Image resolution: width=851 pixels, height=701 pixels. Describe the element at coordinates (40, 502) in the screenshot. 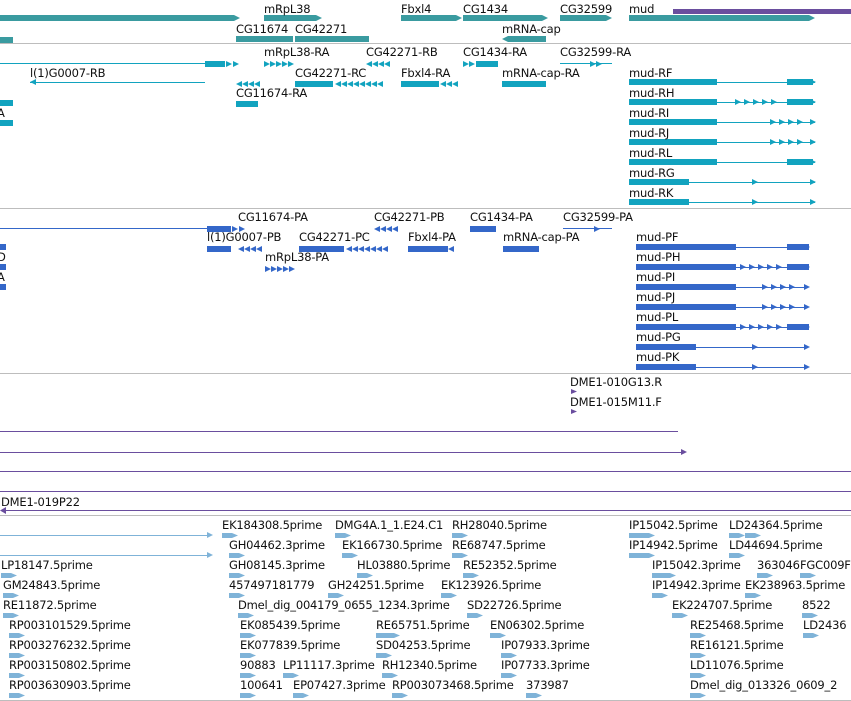

I see `clone-label-dme1-019p22: DME1-019P22` at that location.